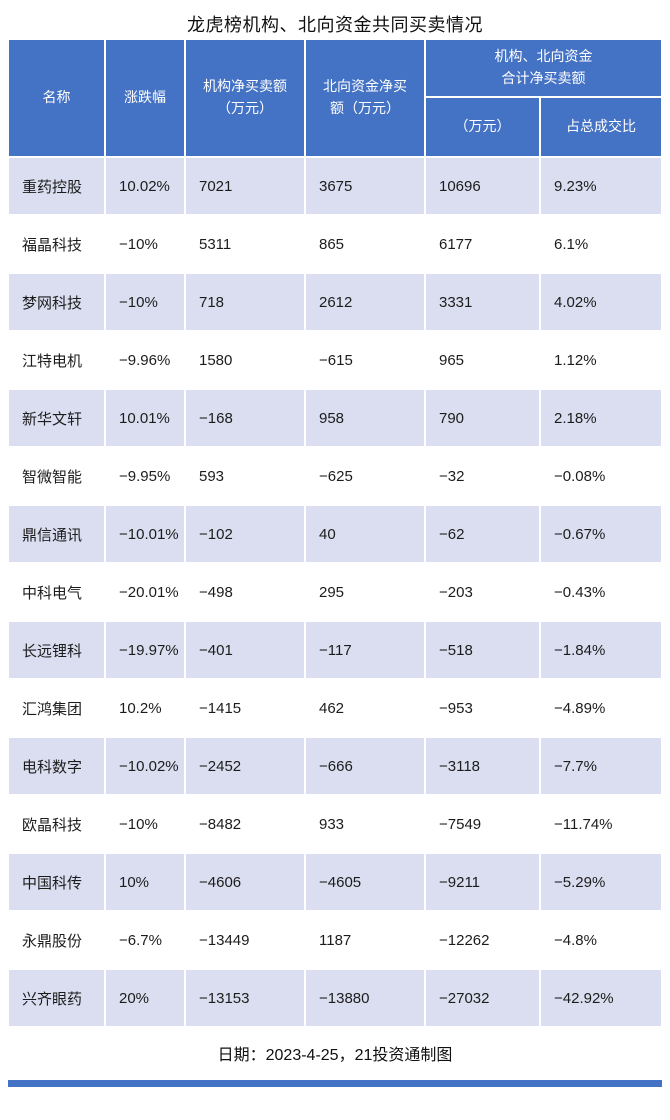 The height and width of the screenshot is (1120, 670). What do you see at coordinates (601, 766) in the screenshot?
I see `cell-turnover-ratio: −7.7%` at bounding box center [601, 766].